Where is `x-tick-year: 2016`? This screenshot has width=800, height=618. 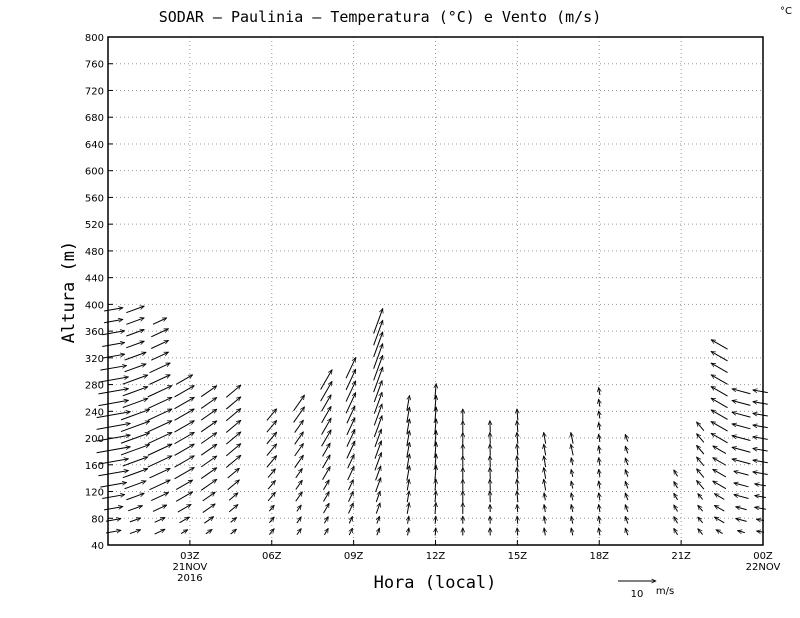
x-tick-year: 2016 is located at coordinates (189, 578).